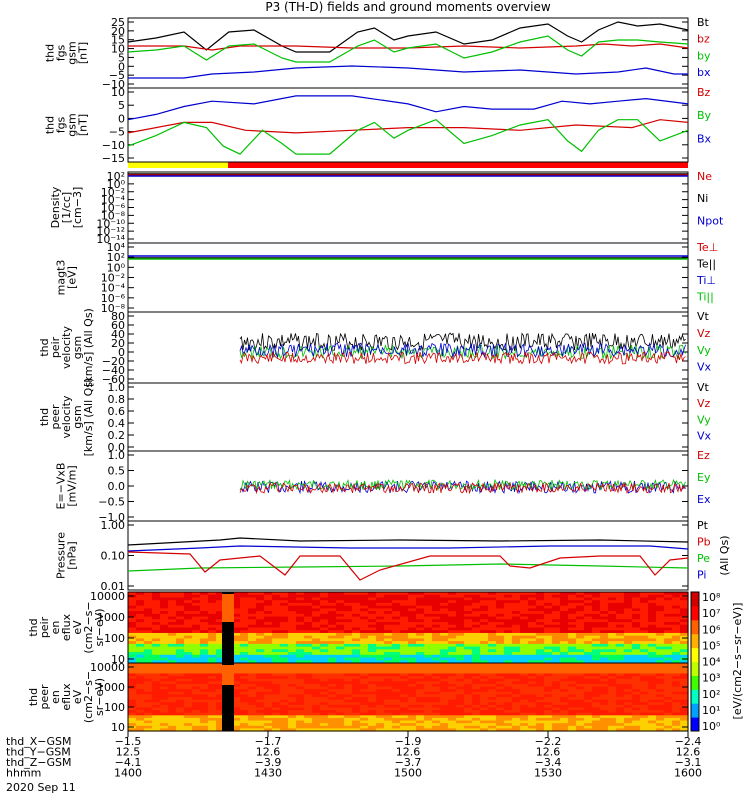  I want to click on panel-ylabel: [nPa], so click(72, 555).